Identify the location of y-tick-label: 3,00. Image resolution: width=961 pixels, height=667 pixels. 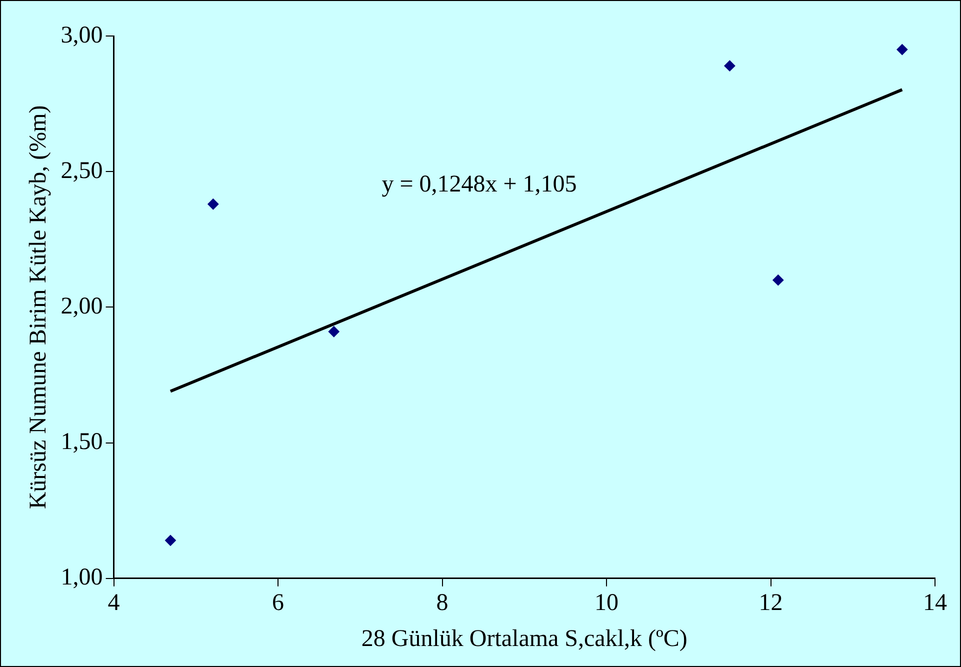
(81, 35).